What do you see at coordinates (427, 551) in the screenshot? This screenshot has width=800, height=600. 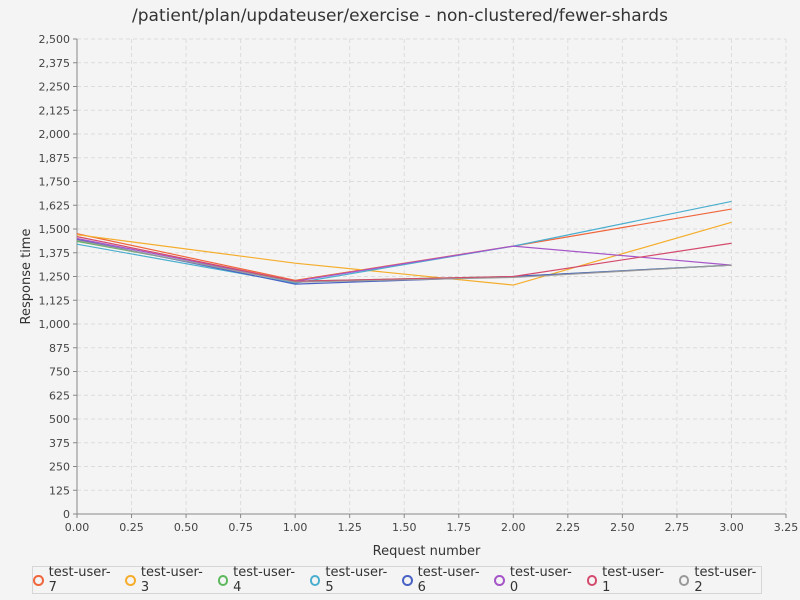 I see `x-axis-title: Request number` at bounding box center [427, 551].